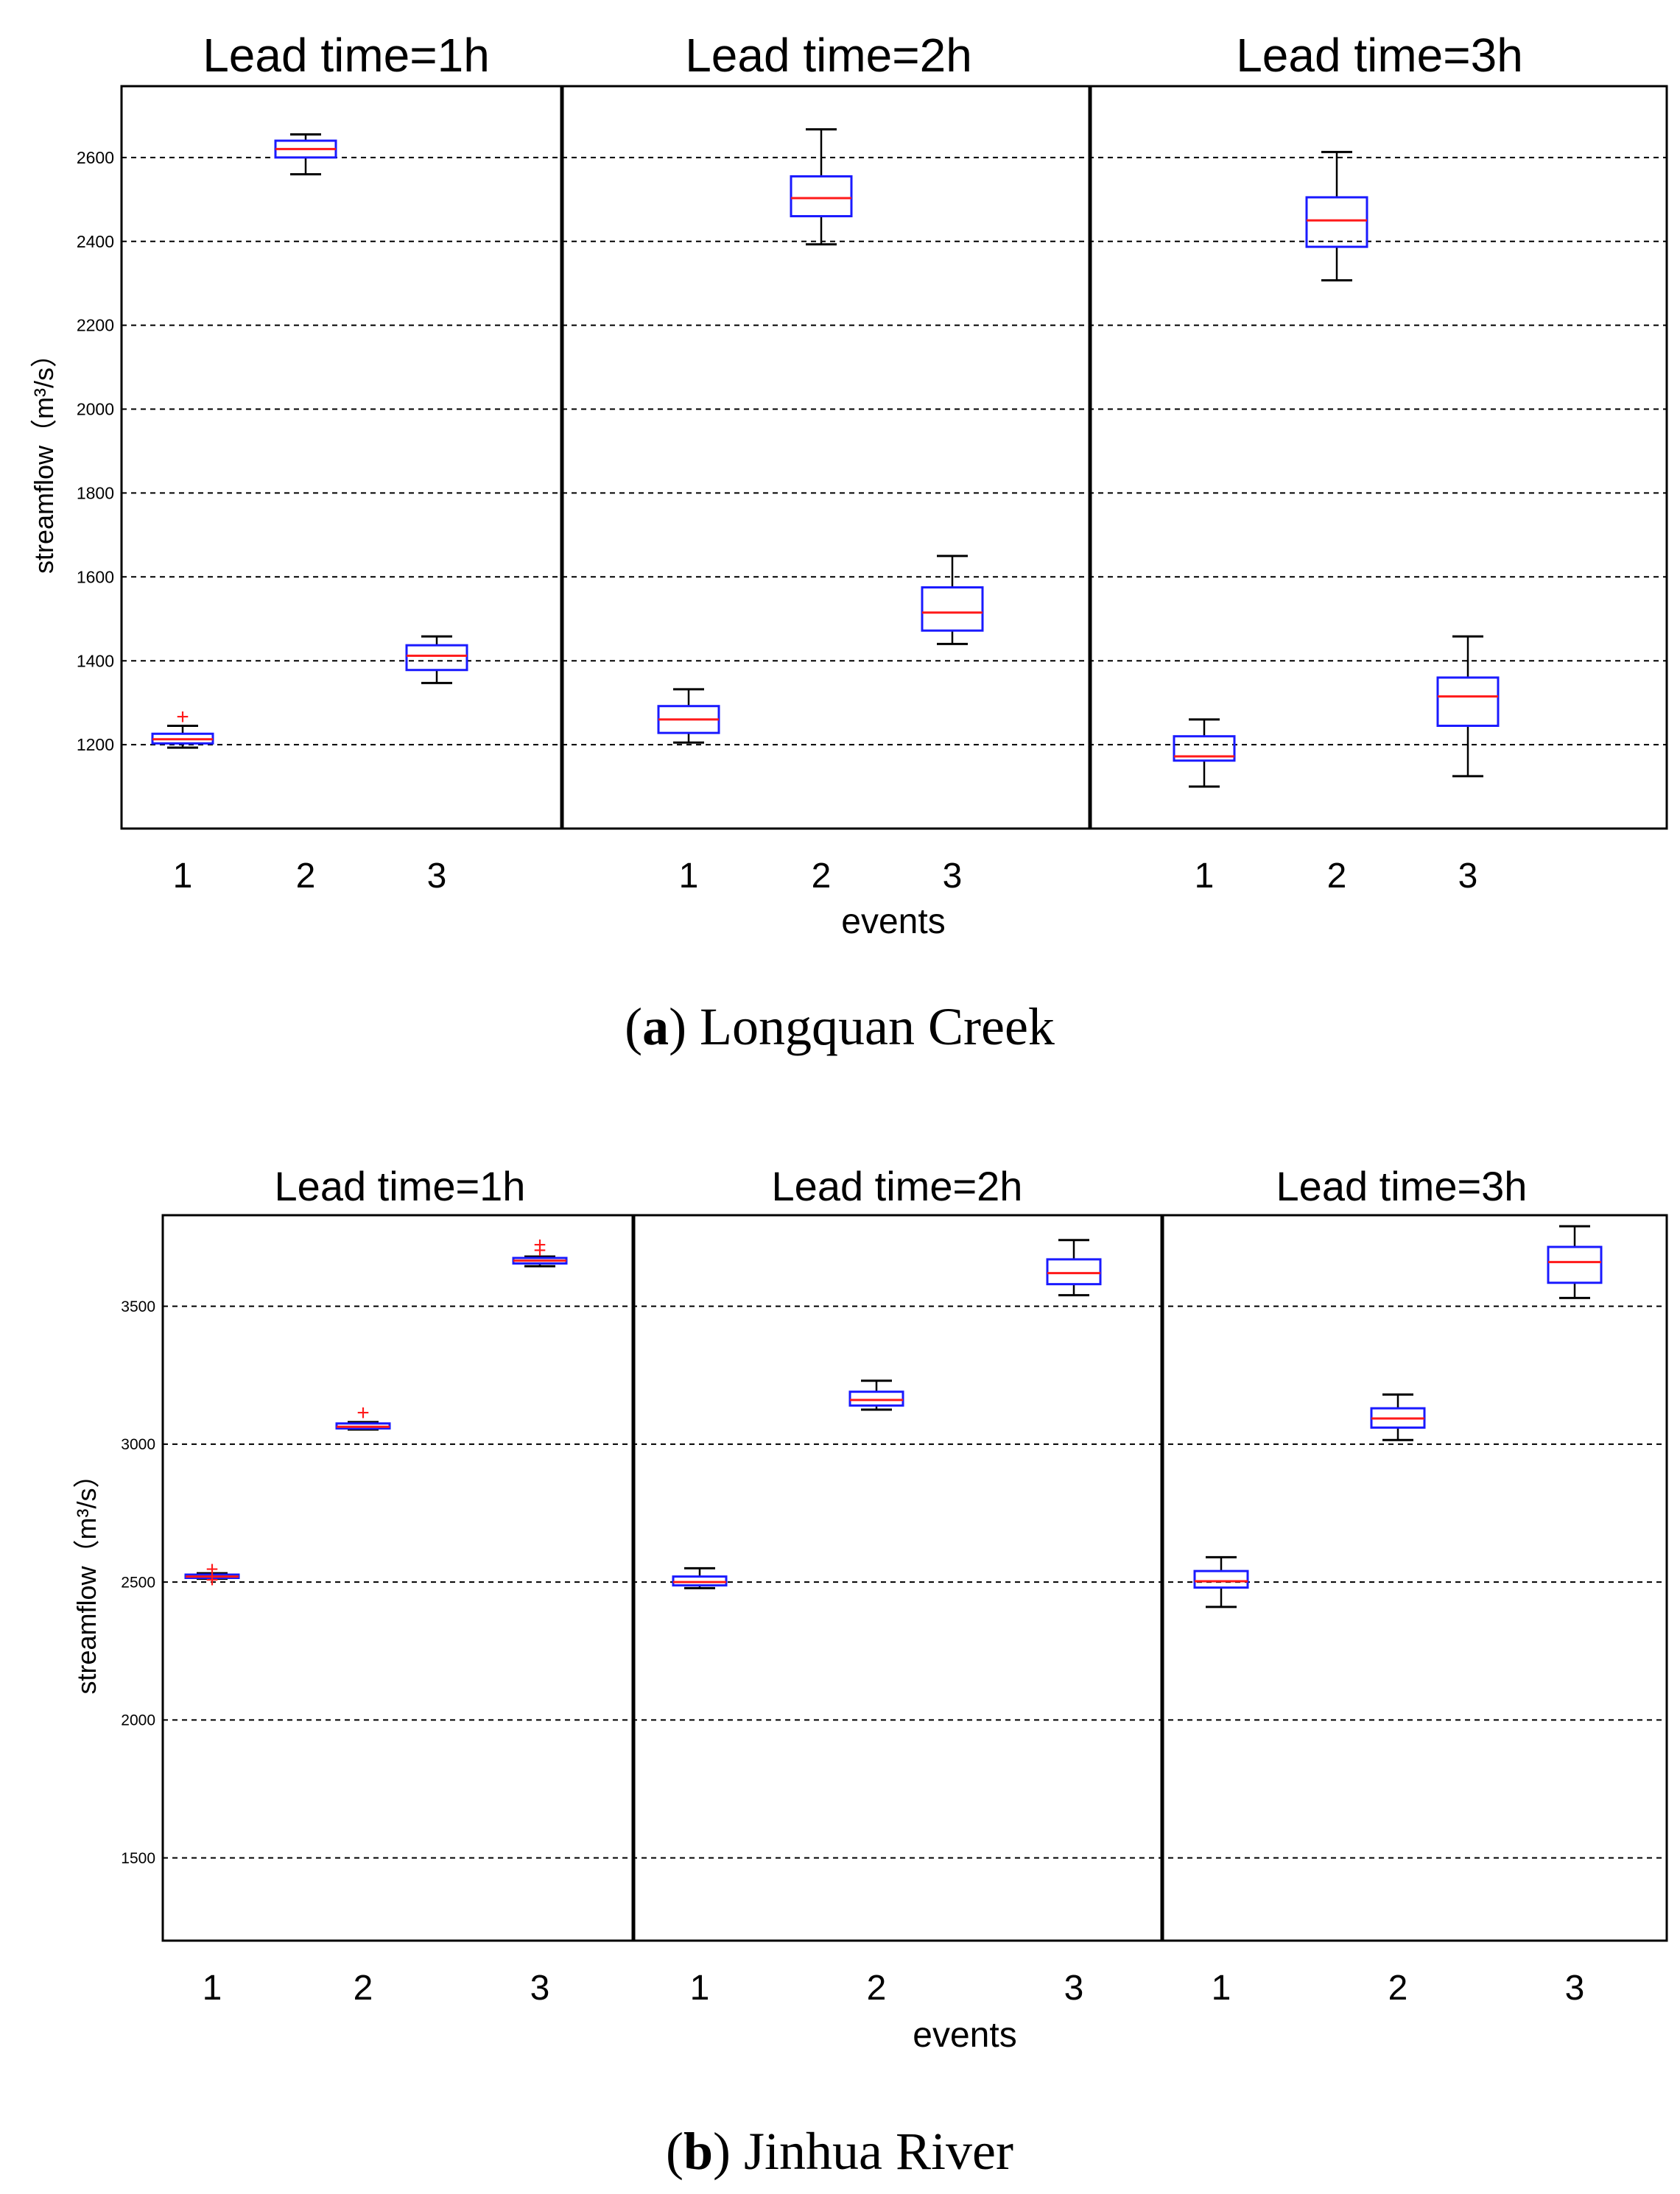 The height and width of the screenshot is (2194, 1680). I want to click on y-tick-label: 1600, so click(95, 576).